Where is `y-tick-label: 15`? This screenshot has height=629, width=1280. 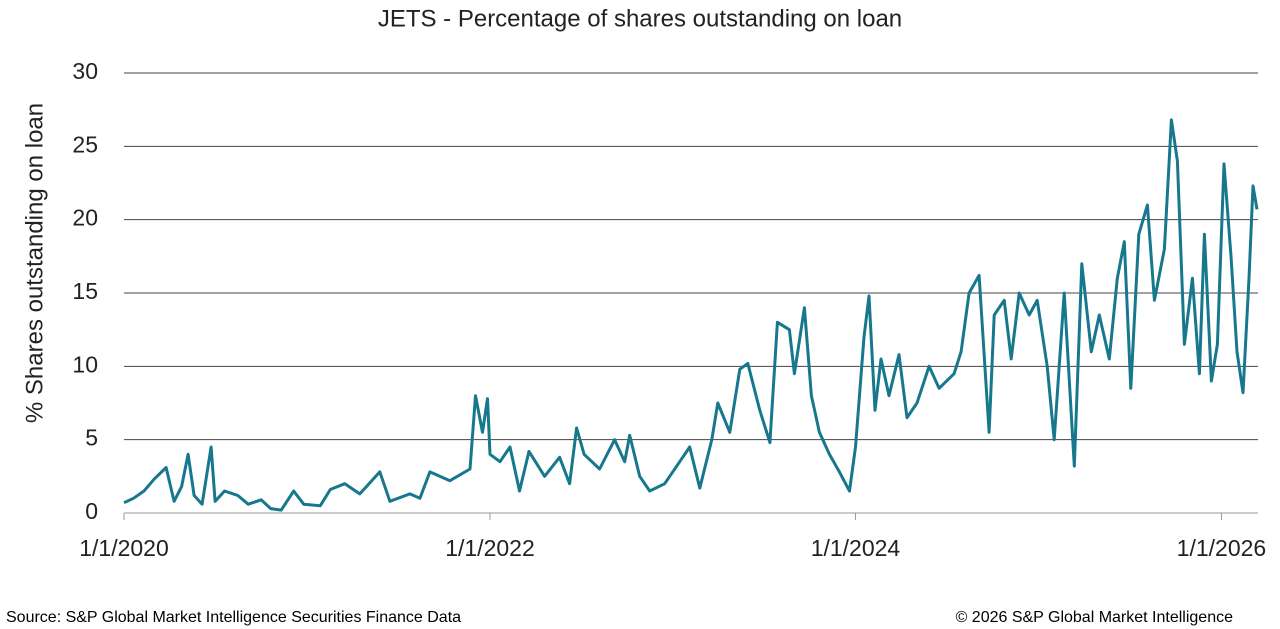 y-tick-label: 15 is located at coordinates (85, 291).